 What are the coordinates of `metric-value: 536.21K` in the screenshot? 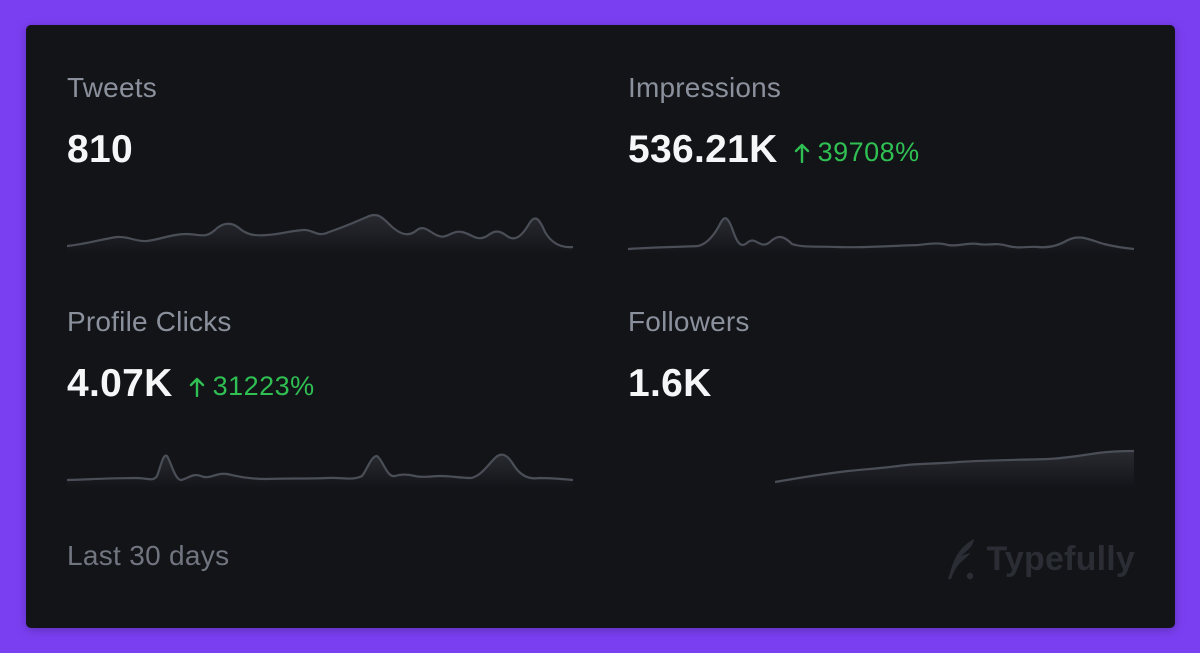 It's located at (703, 149).